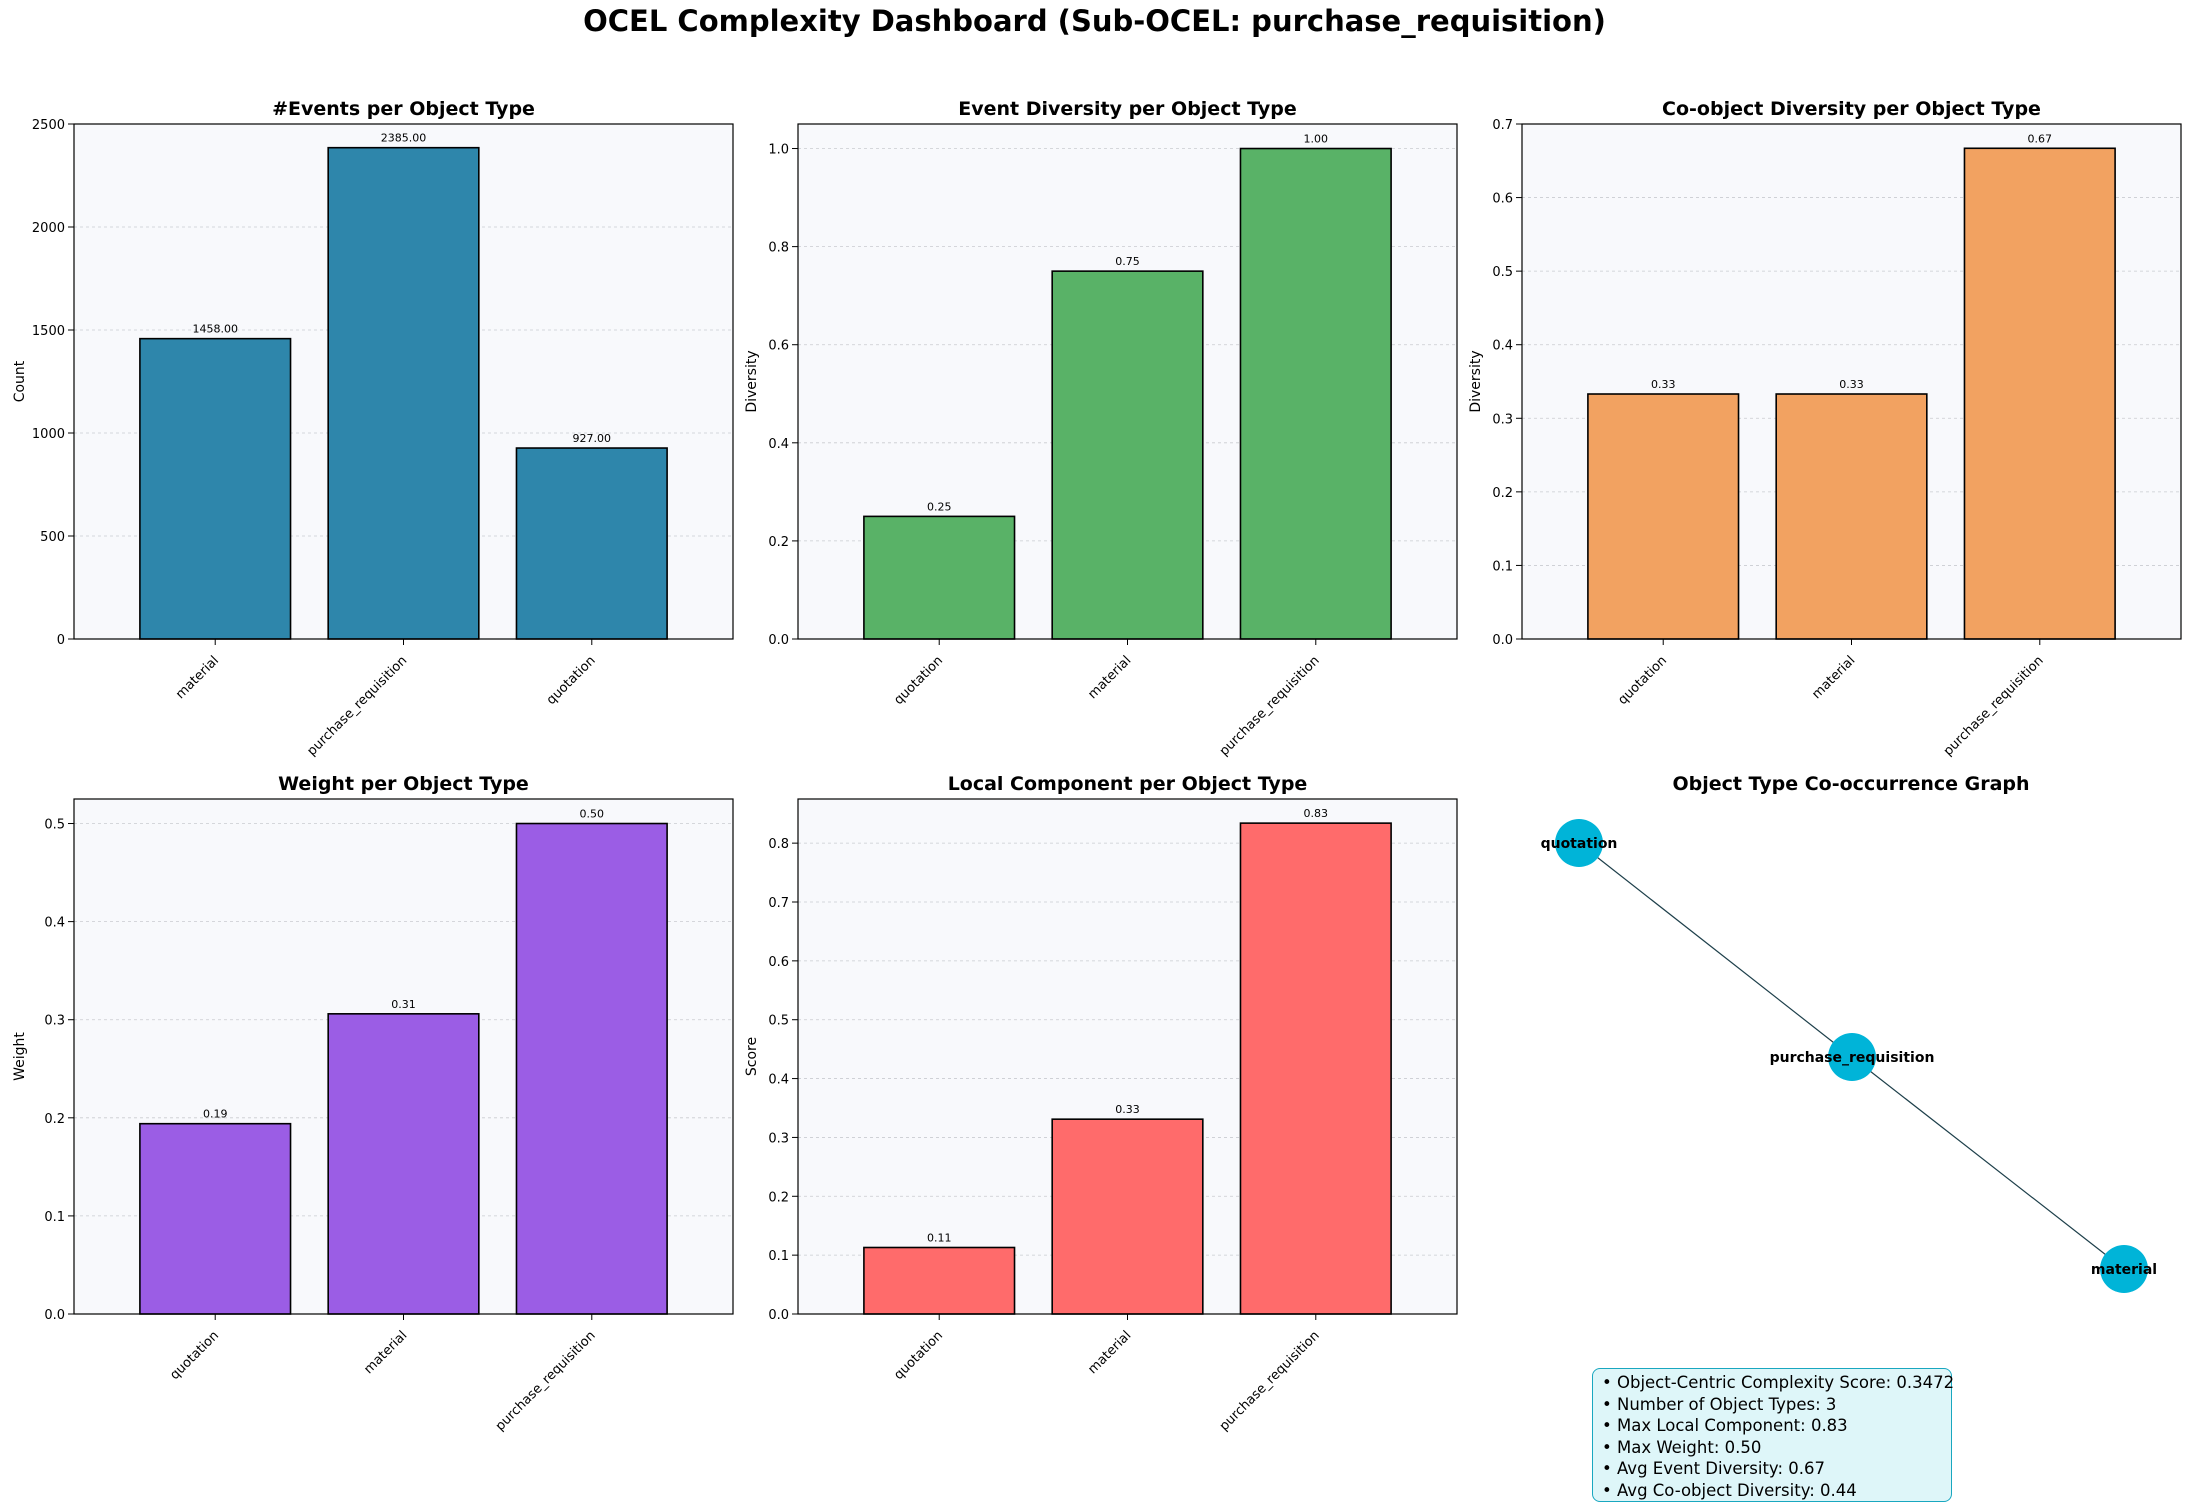 The height and width of the screenshot is (1508, 2189). What do you see at coordinates (1725, 1425) in the screenshot?
I see `summary-line: • Max Local Component: 0.83` at bounding box center [1725, 1425].